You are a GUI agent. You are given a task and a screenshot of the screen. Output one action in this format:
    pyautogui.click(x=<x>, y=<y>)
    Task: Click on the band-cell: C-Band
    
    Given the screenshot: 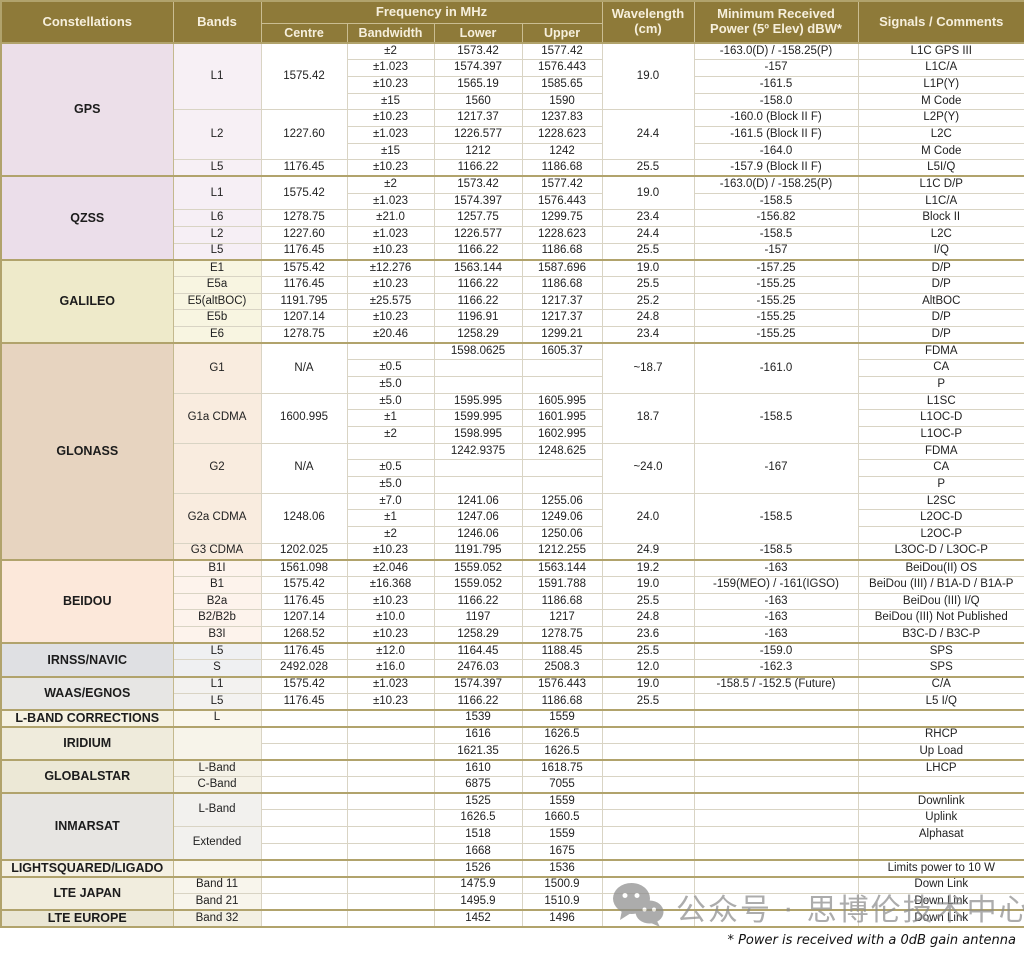 What is the action you would take?
    pyautogui.click(x=217, y=785)
    